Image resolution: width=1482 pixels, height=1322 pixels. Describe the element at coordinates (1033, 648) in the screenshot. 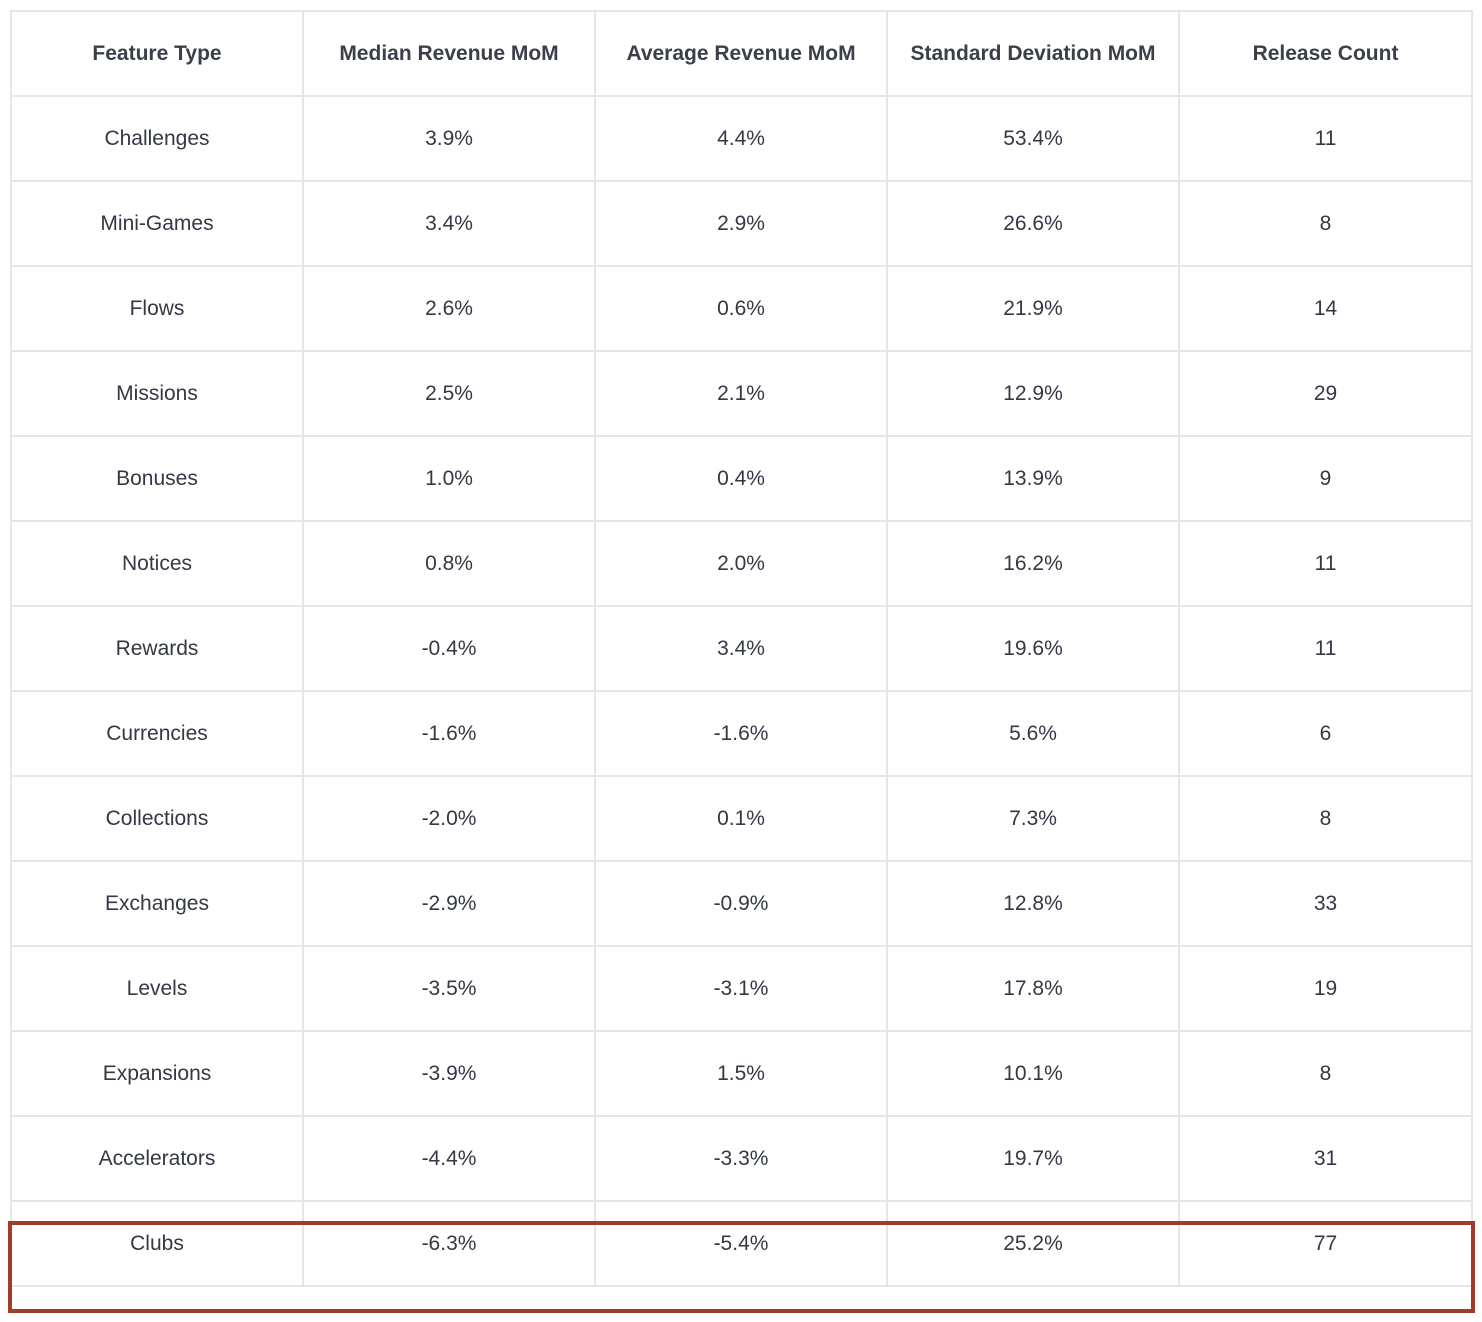

I see `cell-standard-deviation: 19.6%` at that location.